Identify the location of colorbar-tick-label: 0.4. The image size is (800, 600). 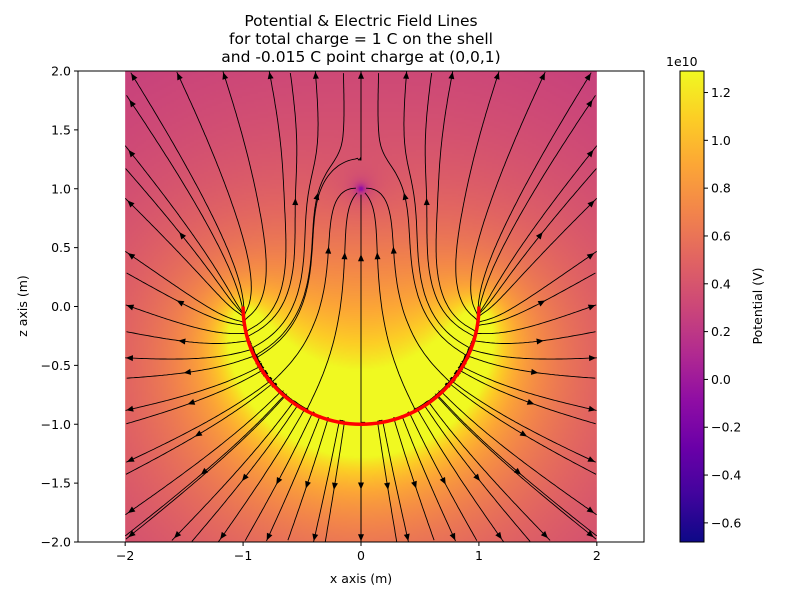
(721, 283).